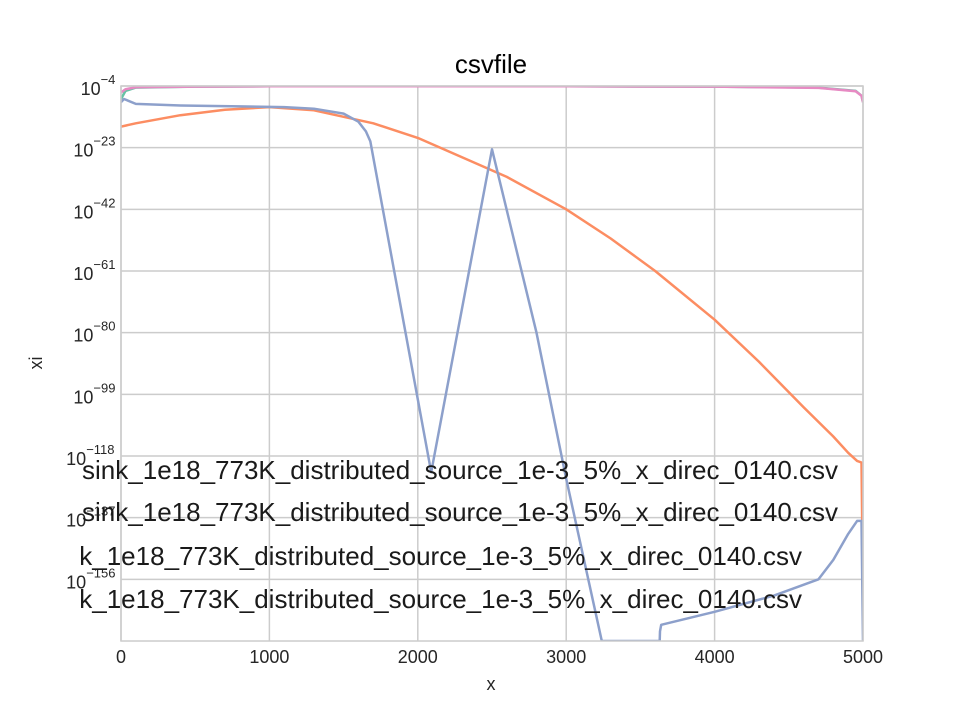  Describe the element at coordinates (36, 363) in the screenshot. I see `y-axis-label: xi` at that location.